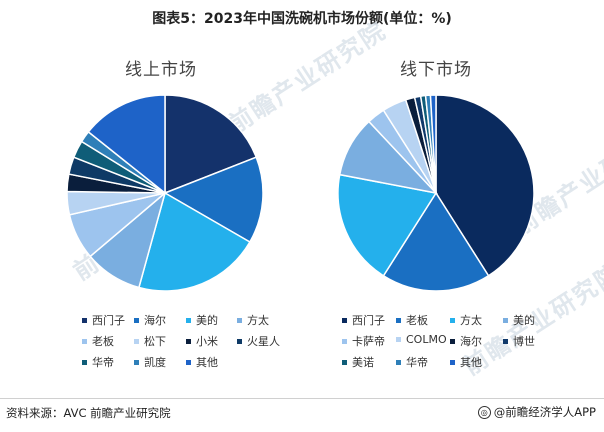  What do you see at coordinates (302, 398) in the screenshot?
I see `footer-divider` at bounding box center [302, 398].